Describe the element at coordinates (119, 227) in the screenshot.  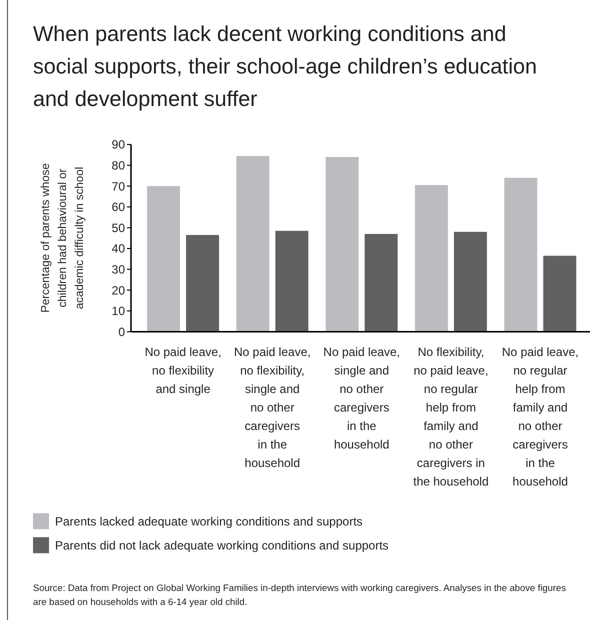
I see `y-tick-label: 50` at that location.